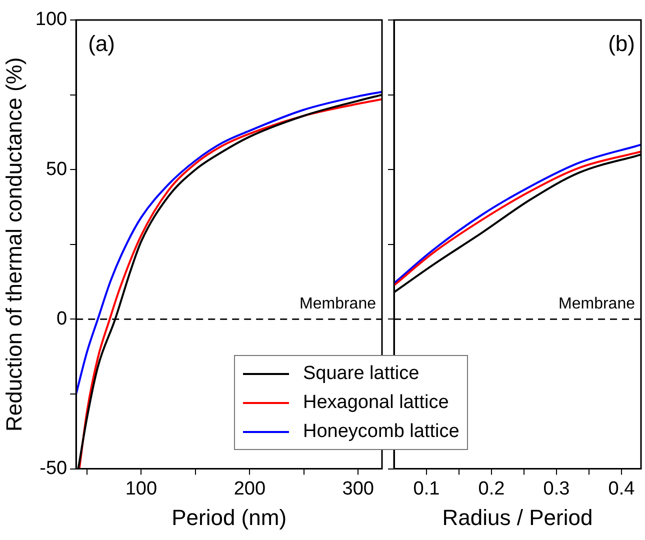 The width and height of the screenshot is (645, 540). I want to click on legend-label: Hexagonal lattice, so click(376, 403).